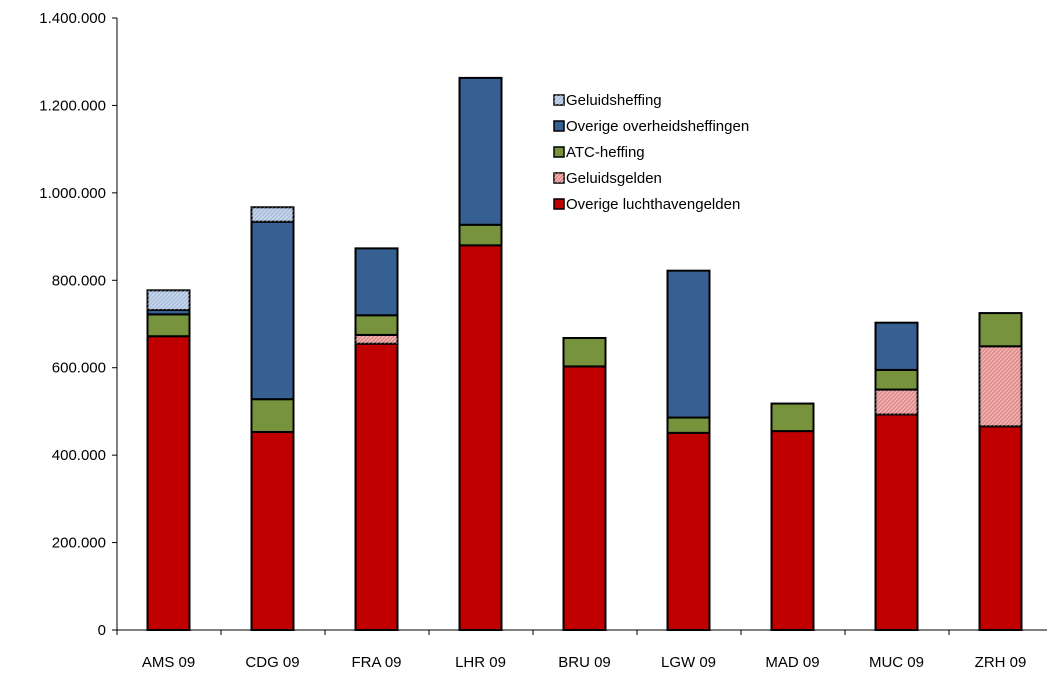 The image size is (1047, 673). I want to click on y-tick-label: 600.000, so click(79, 368).